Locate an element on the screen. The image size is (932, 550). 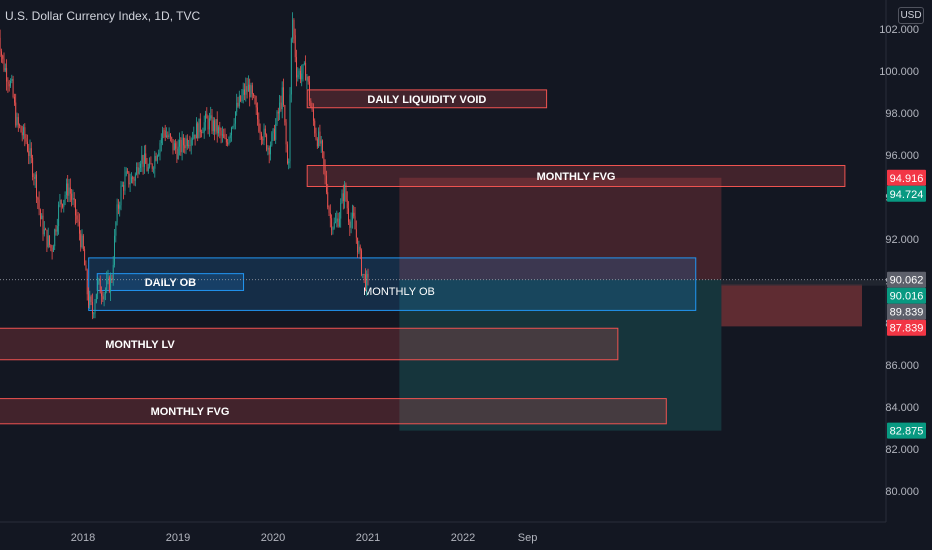
side-position-zone is located at coordinates (791, 305).